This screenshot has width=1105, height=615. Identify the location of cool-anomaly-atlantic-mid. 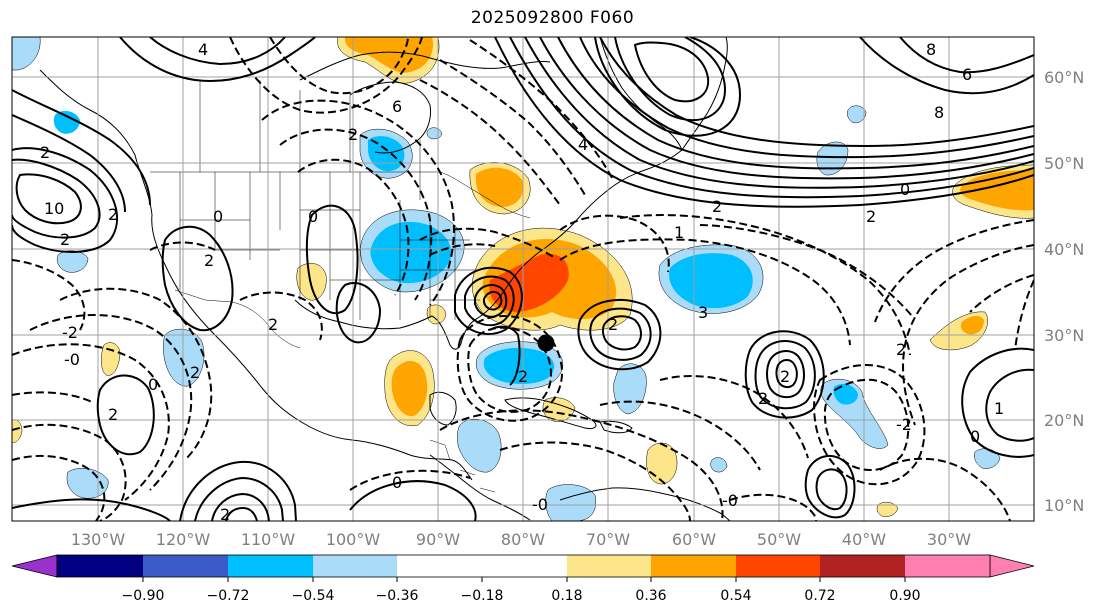
(711, 281).